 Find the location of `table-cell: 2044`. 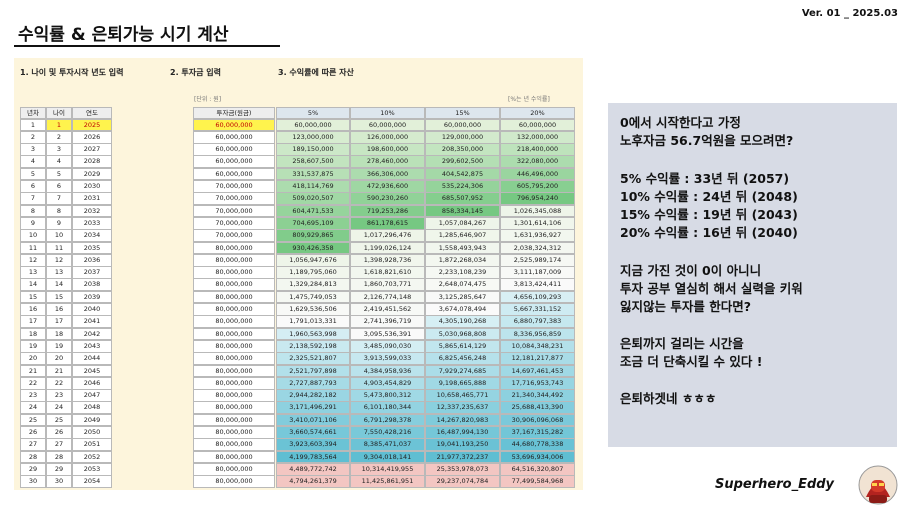

table-cell: 2044 is located at coordinates (92, 358).